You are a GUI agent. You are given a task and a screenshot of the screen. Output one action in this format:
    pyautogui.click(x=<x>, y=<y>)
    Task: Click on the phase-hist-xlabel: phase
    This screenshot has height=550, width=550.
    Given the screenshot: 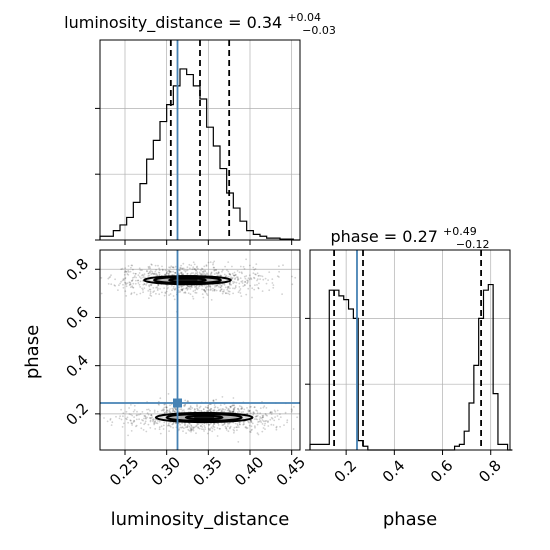 What is the action you would take?
    pyautogui.click(x=410, y=519)
    